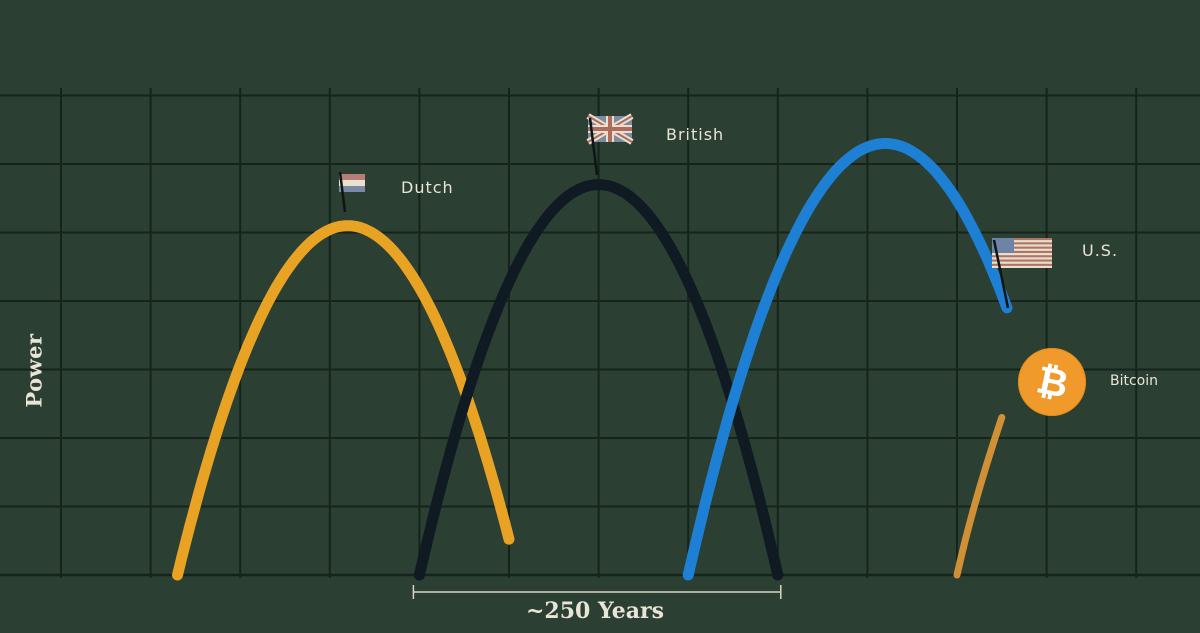 This screenshot has width=1200, height=633. What do you see at coordinates (352, 189) in the screenshot?
I see `dutch-flag-stripe-blue` at bounding box center [352, 189].